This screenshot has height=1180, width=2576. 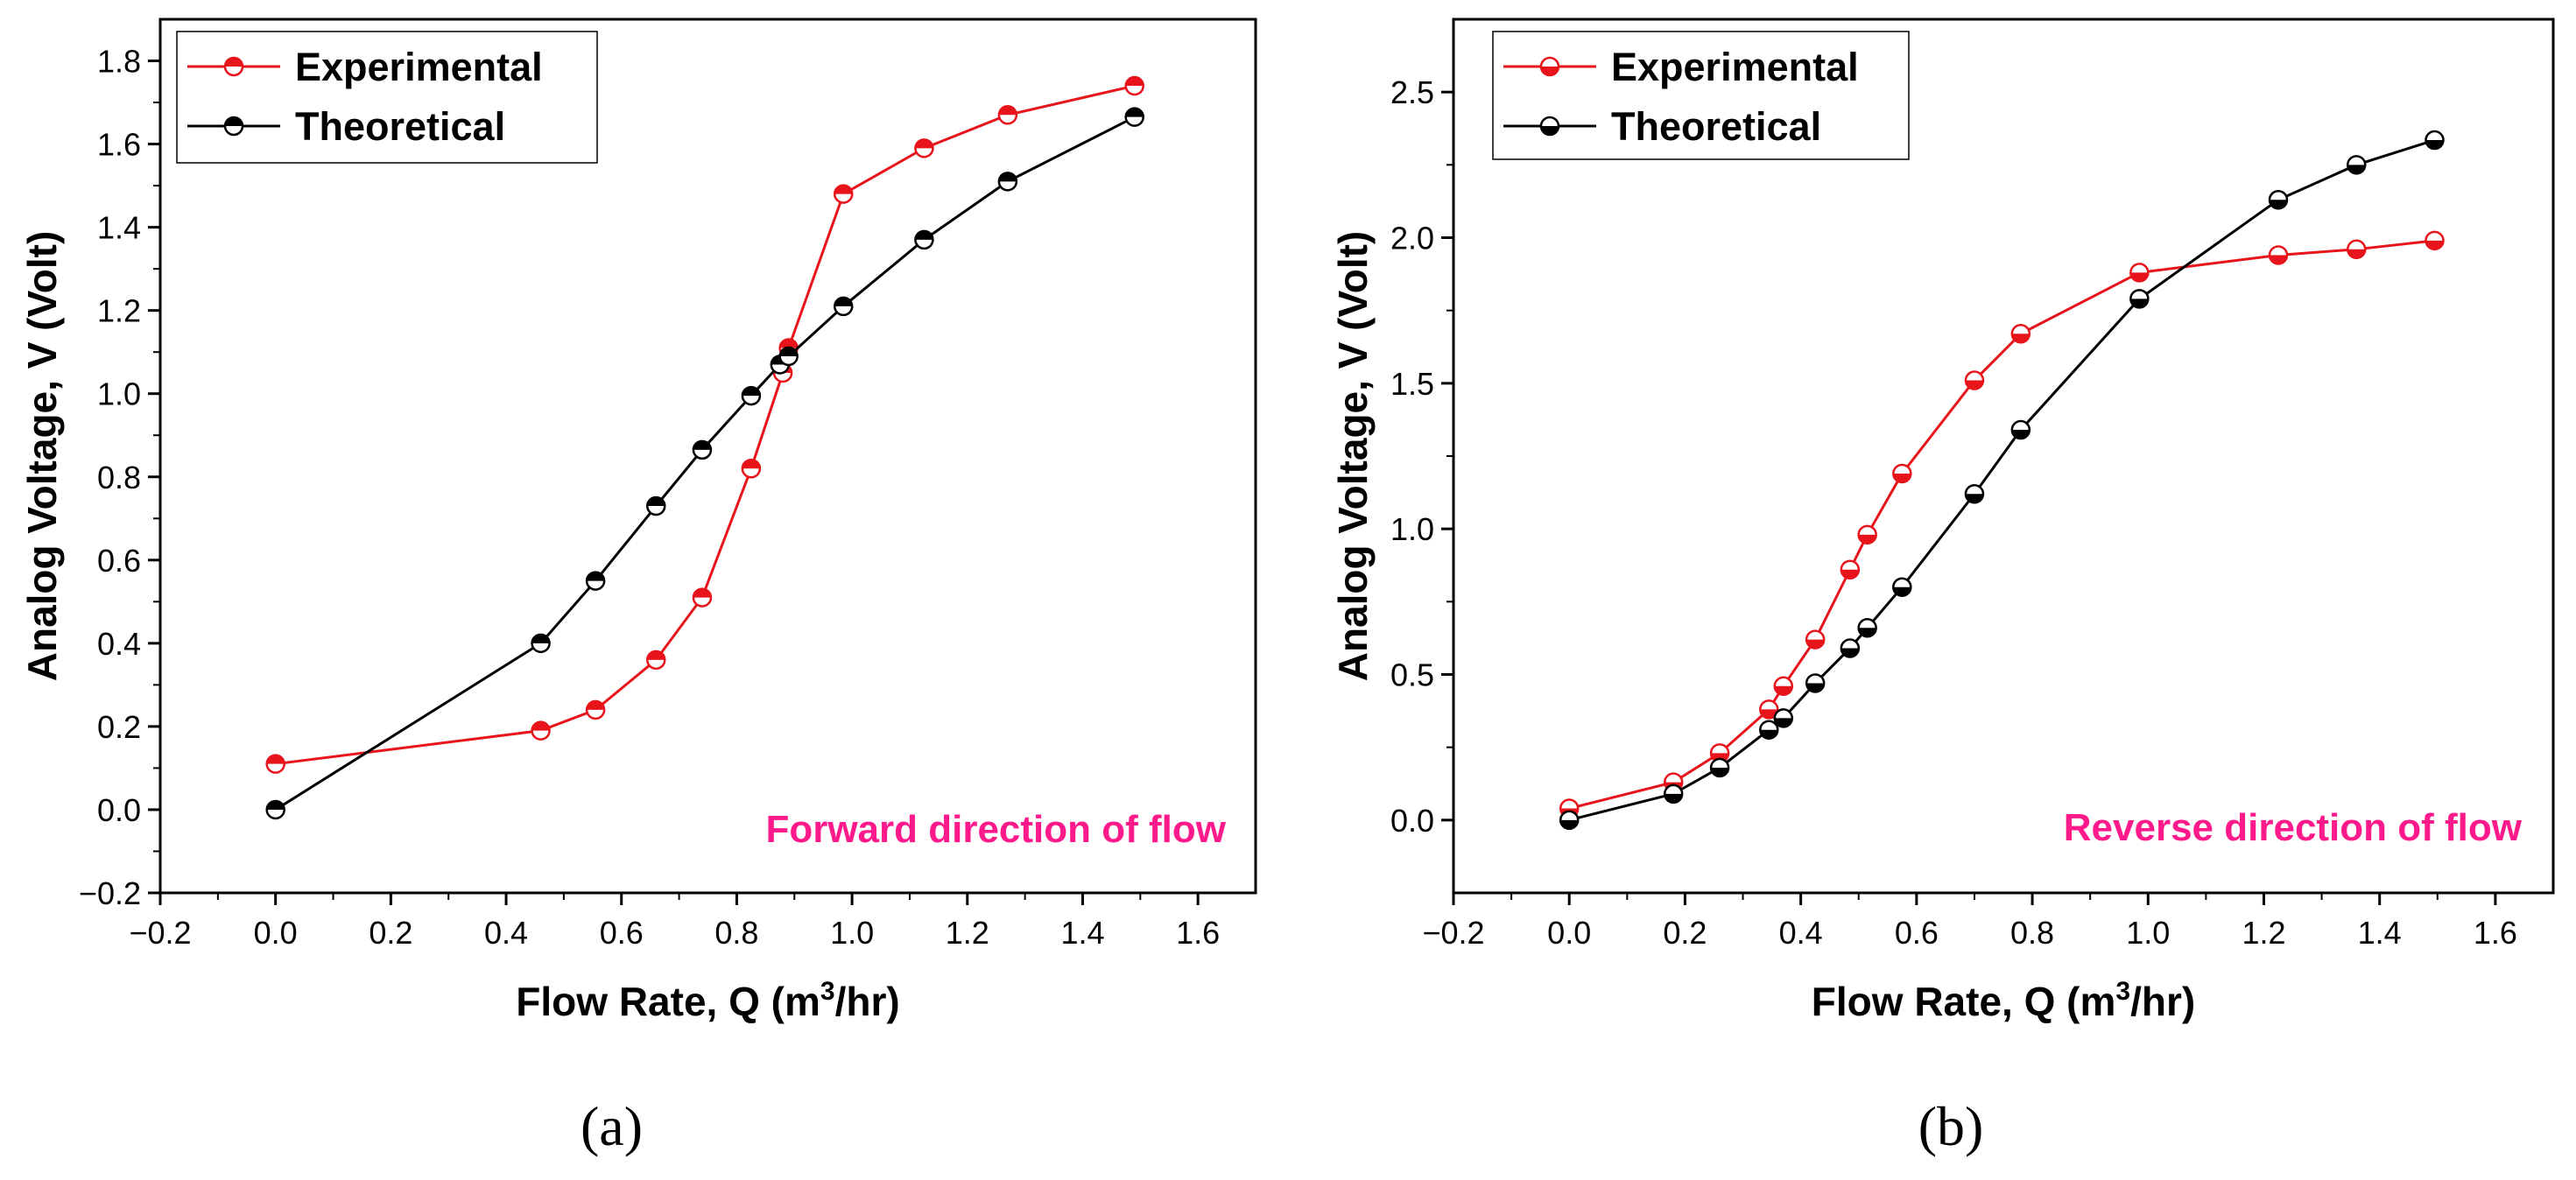 What do you see at coordinates (1569, 933) in the screenshot?
I see `x-tick-label: 0.0` at bounding box center [1569, 933].